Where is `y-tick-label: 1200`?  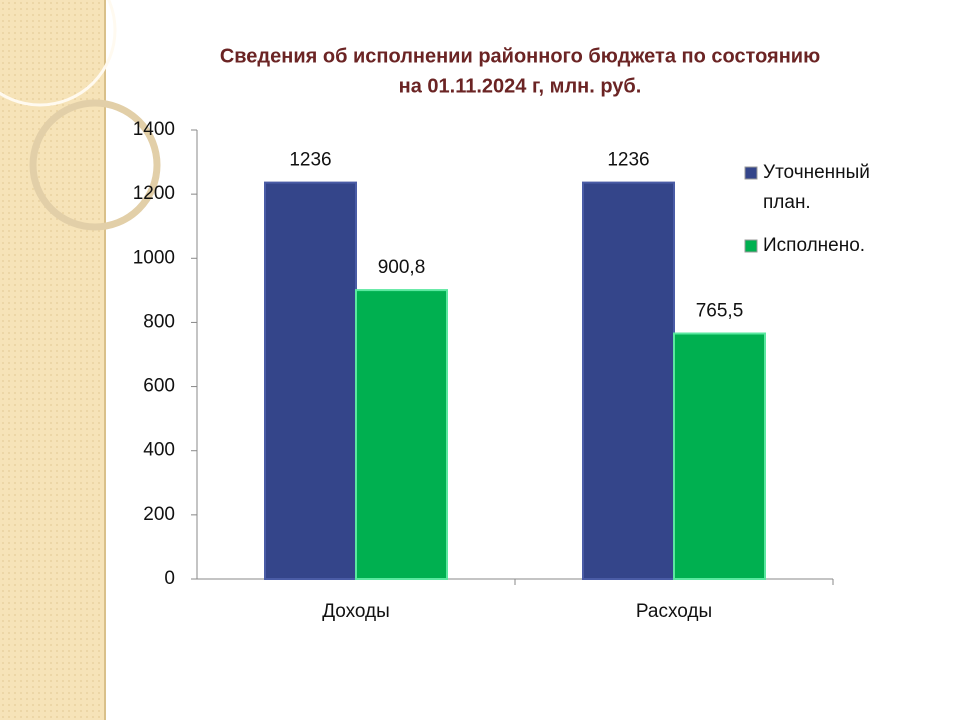
y-tick-label: 1200 is located at coordinates (154, 193).